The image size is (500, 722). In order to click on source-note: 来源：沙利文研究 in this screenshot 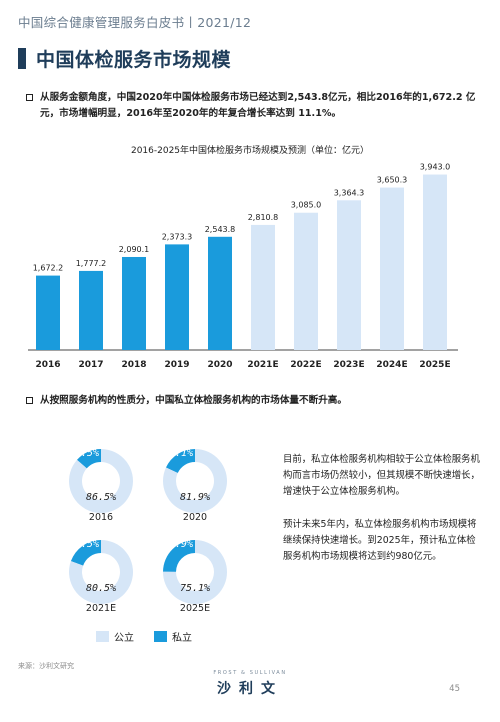, I will do `click(46, 666)`.